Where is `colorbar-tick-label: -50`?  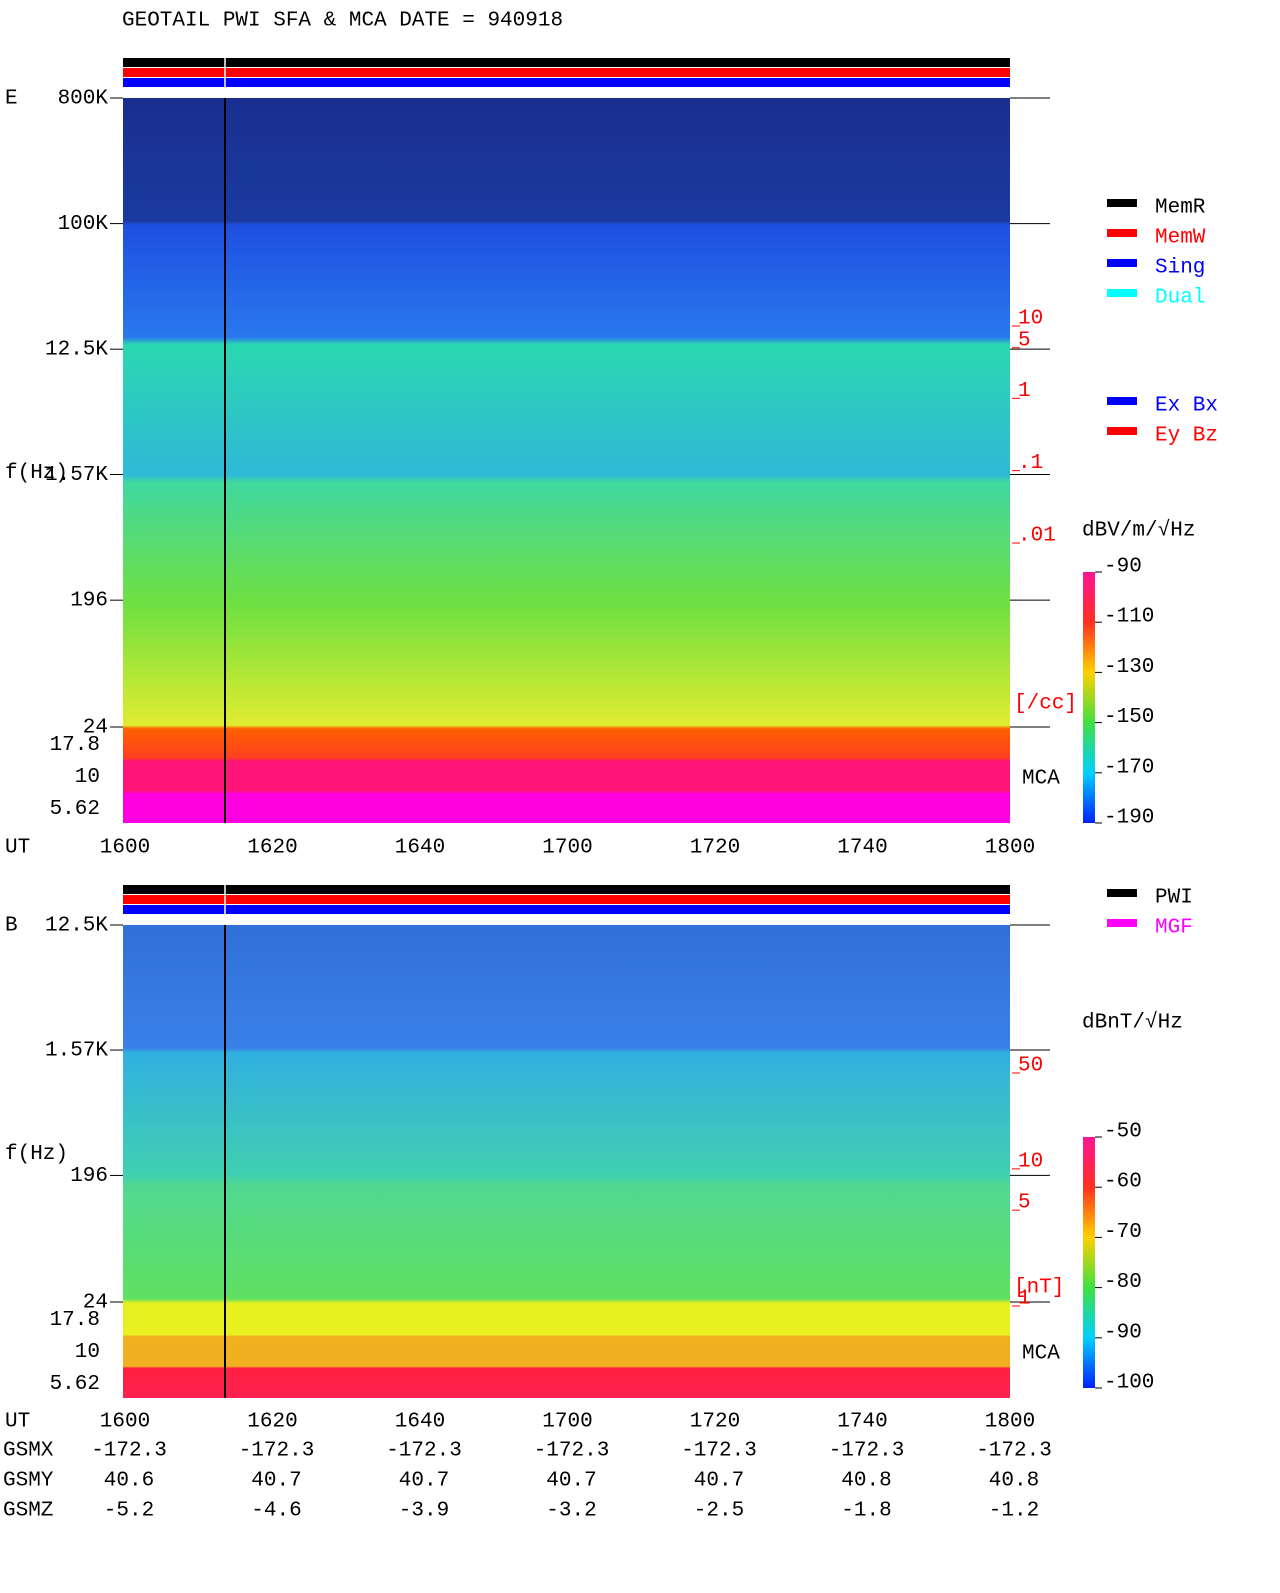
colorbar-tick-label: -50 is located at coordinates (1123, 1132).